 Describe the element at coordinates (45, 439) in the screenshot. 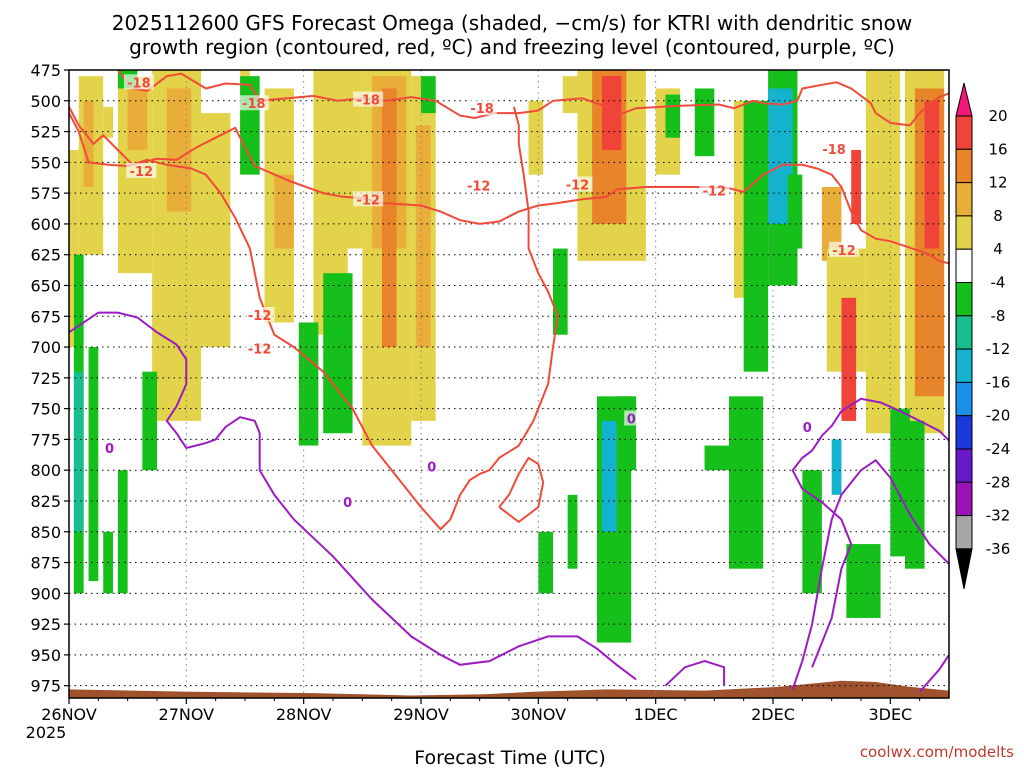

I see `y-tick-label: 775` at that location.